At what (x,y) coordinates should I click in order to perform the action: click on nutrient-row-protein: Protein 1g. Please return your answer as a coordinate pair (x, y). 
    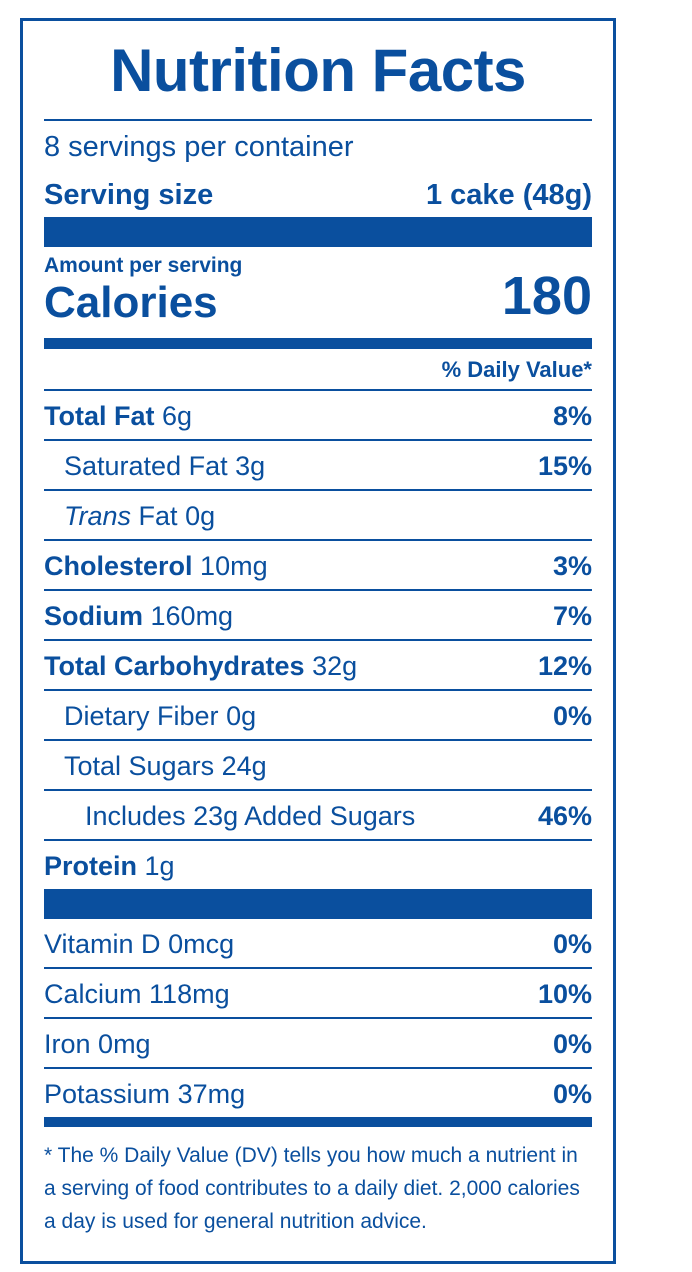
    Looking at the image, I should click on (318, 864).